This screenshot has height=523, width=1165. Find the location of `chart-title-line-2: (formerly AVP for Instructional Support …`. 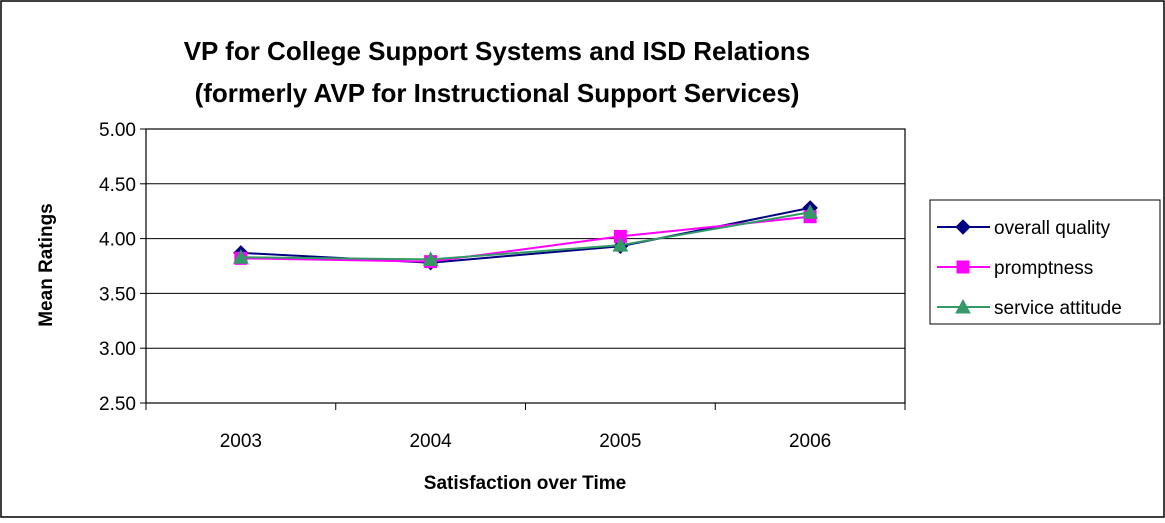

chart-title-line-2: (formerly AVP for Instructional Support … is located at coordinates (497, 93).